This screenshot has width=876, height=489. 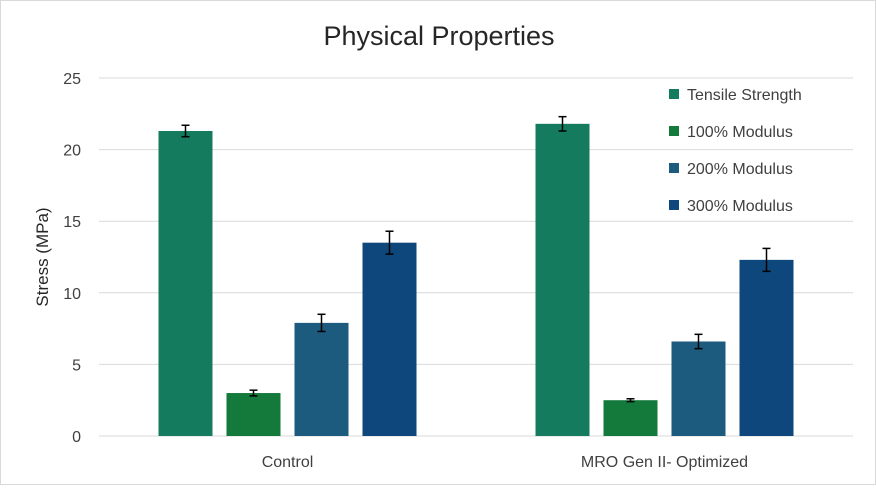 I want to click on legend-item-2: 200% Modulus, so click(x=731, y=169).